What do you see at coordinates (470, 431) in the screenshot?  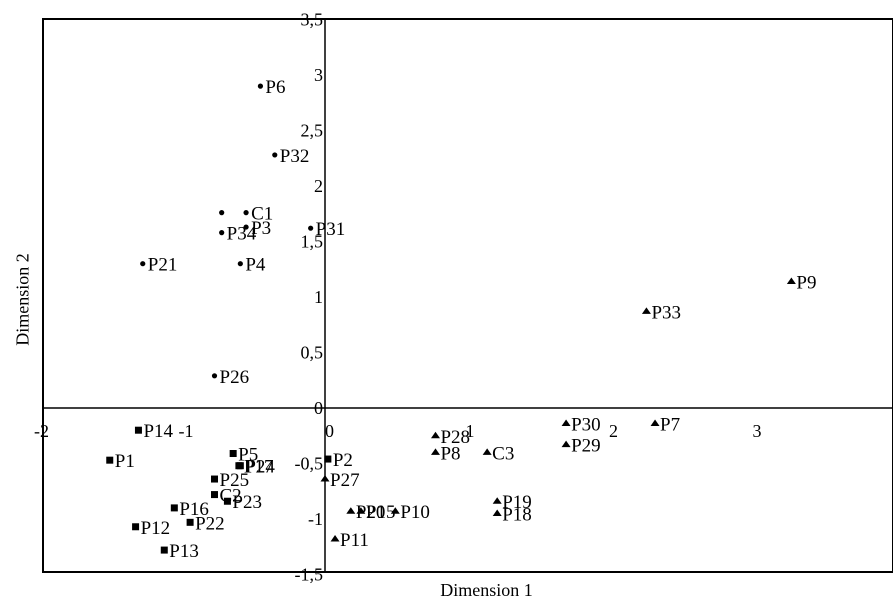 I see `x-tick-label: 1` at bounding box center [470, 431].